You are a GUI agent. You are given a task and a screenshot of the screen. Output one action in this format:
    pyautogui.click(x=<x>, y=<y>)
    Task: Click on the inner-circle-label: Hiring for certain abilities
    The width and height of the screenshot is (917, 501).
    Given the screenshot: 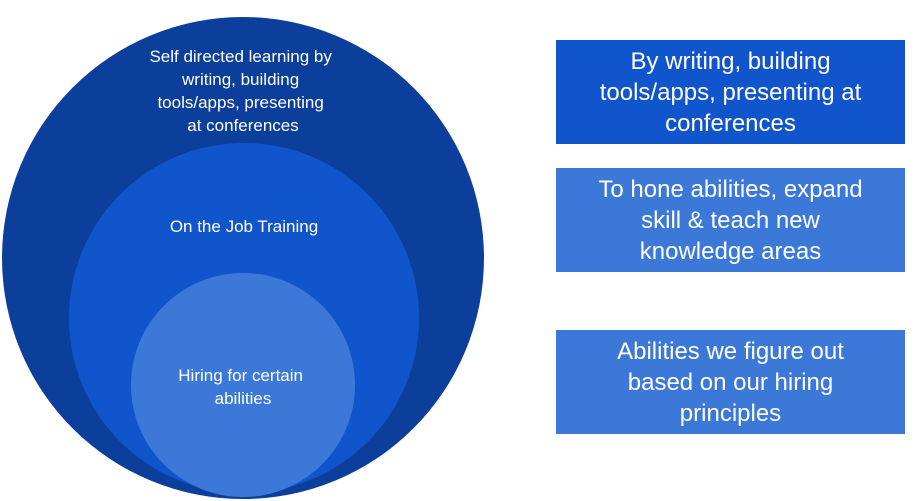 What is the action you would take?
    pyautogui.click(x=242, y=387)
    